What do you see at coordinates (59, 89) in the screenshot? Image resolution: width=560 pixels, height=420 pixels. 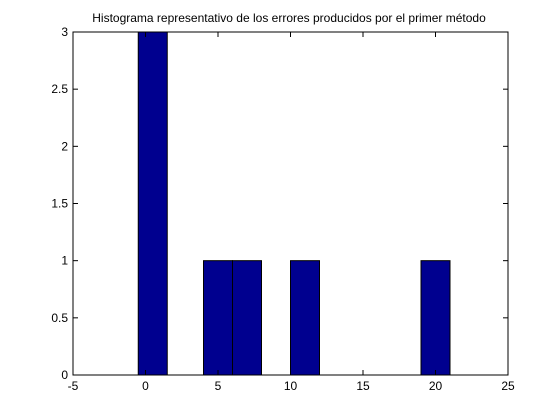 I see `y-tick-label-5: 2.5` at bounding box center [59, 89].